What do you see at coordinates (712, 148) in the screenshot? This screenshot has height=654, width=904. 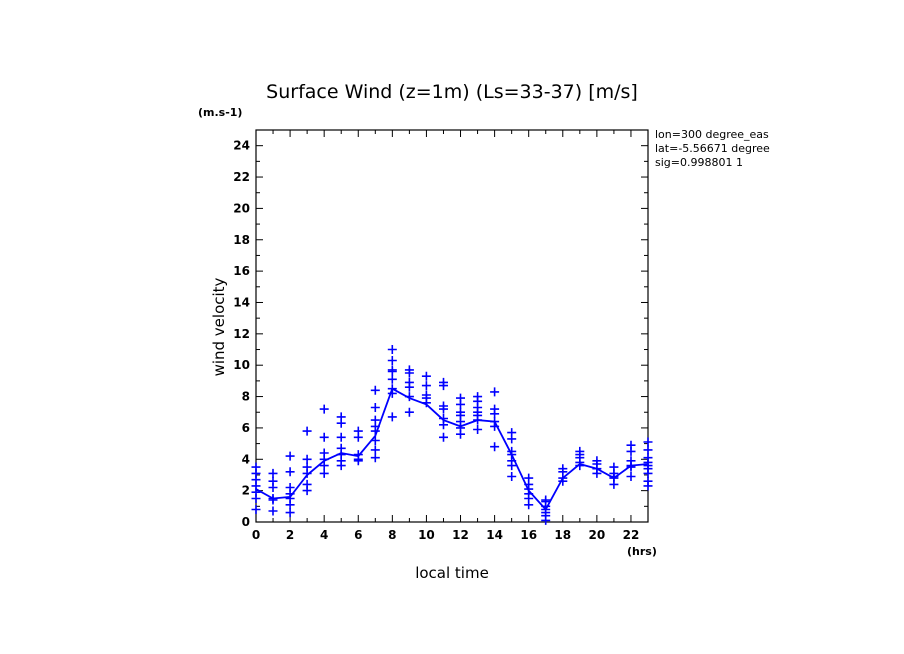 I see `info-line-lat: lat=-5.56671 degree` at bounding box center [712, 148].